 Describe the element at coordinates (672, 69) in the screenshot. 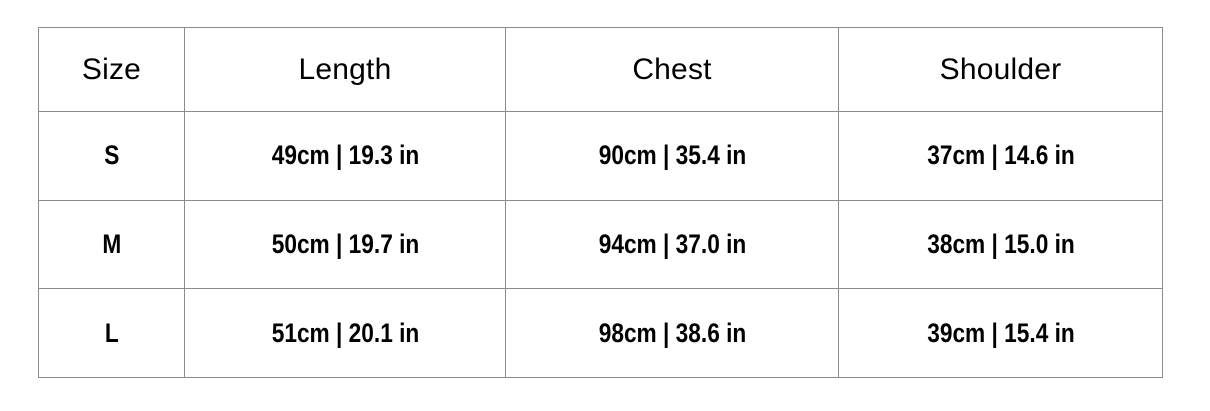

I see `column-header-chest: Chest` at that location.